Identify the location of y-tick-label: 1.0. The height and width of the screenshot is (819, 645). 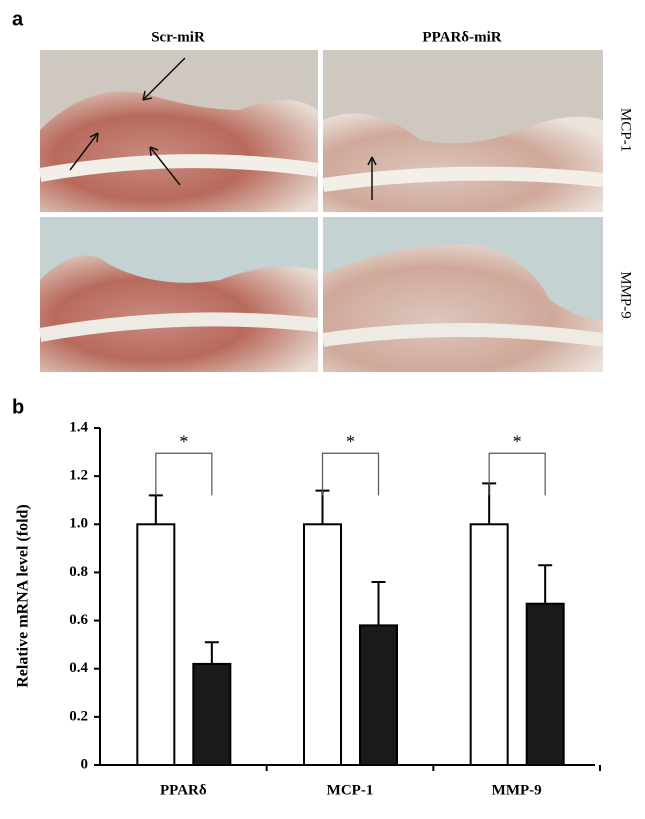
(78, 524).